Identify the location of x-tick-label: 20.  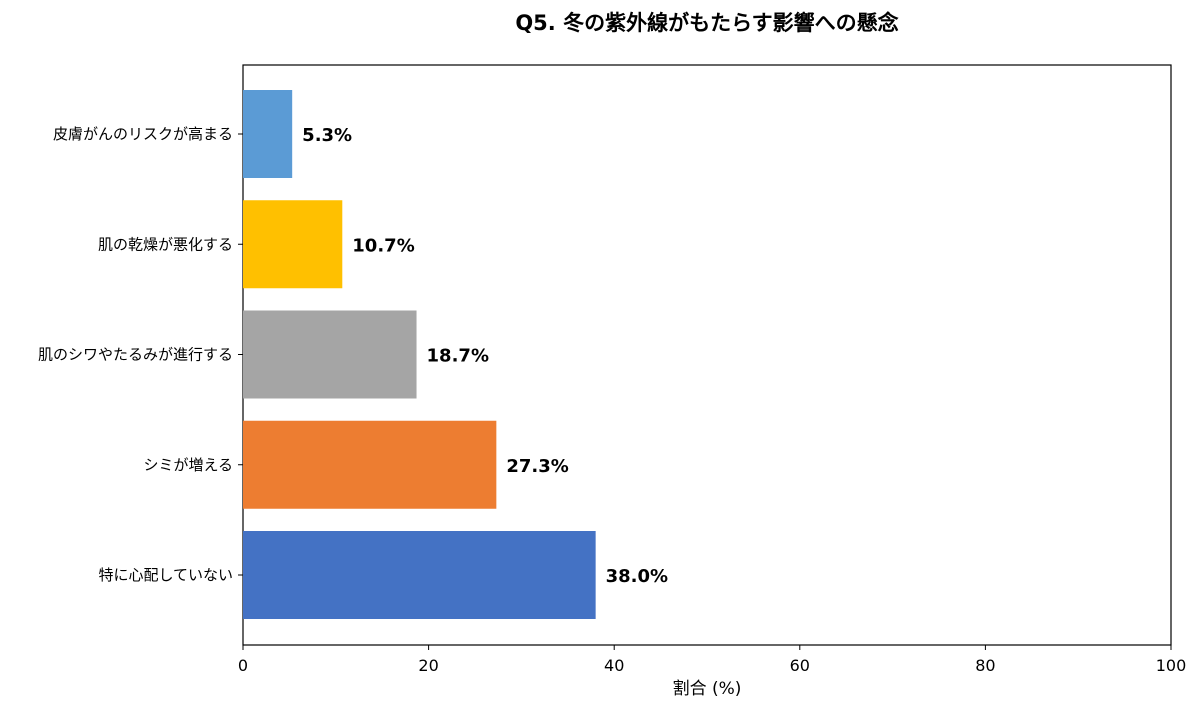
(428, 665).